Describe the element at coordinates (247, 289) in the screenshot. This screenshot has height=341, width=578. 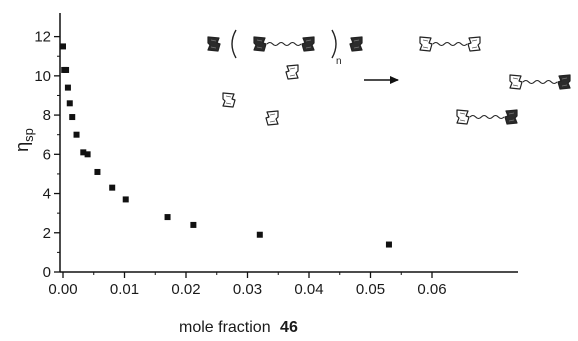
I see `x-tick-label: 0.03` at that location.